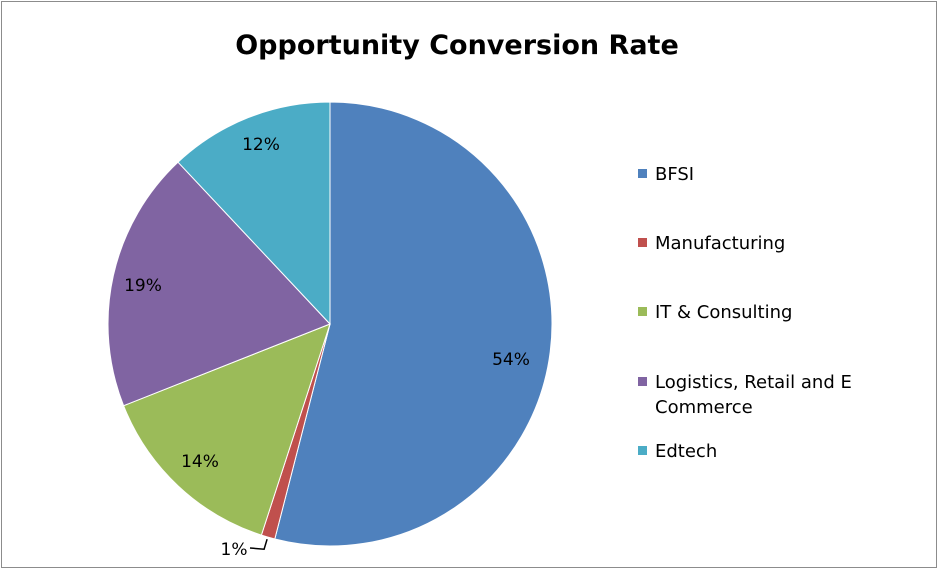  I want to click on legend-item-edtech: Edtech, so click(761, 451).